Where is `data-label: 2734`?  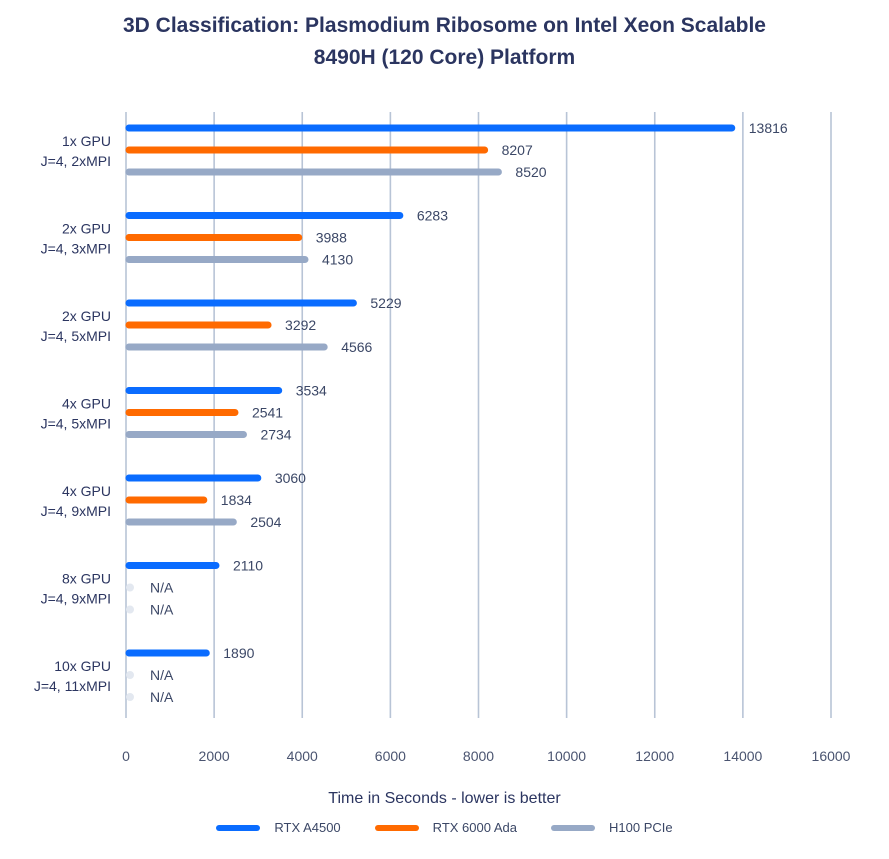
data-label: 2734 is located at coordinates (275, 435).